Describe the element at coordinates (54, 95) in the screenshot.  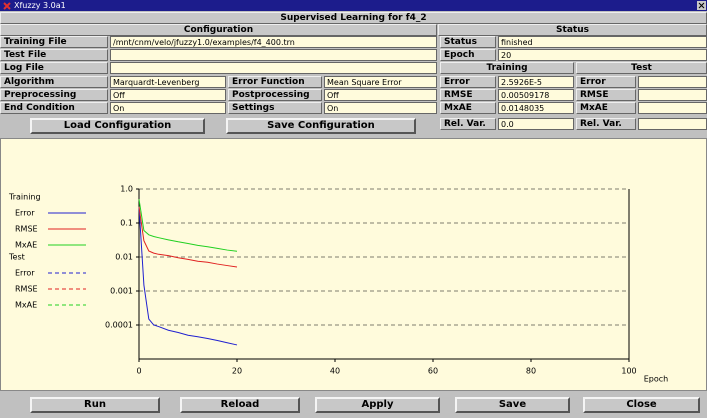
I see `field-label: Preprocessing` at that location.